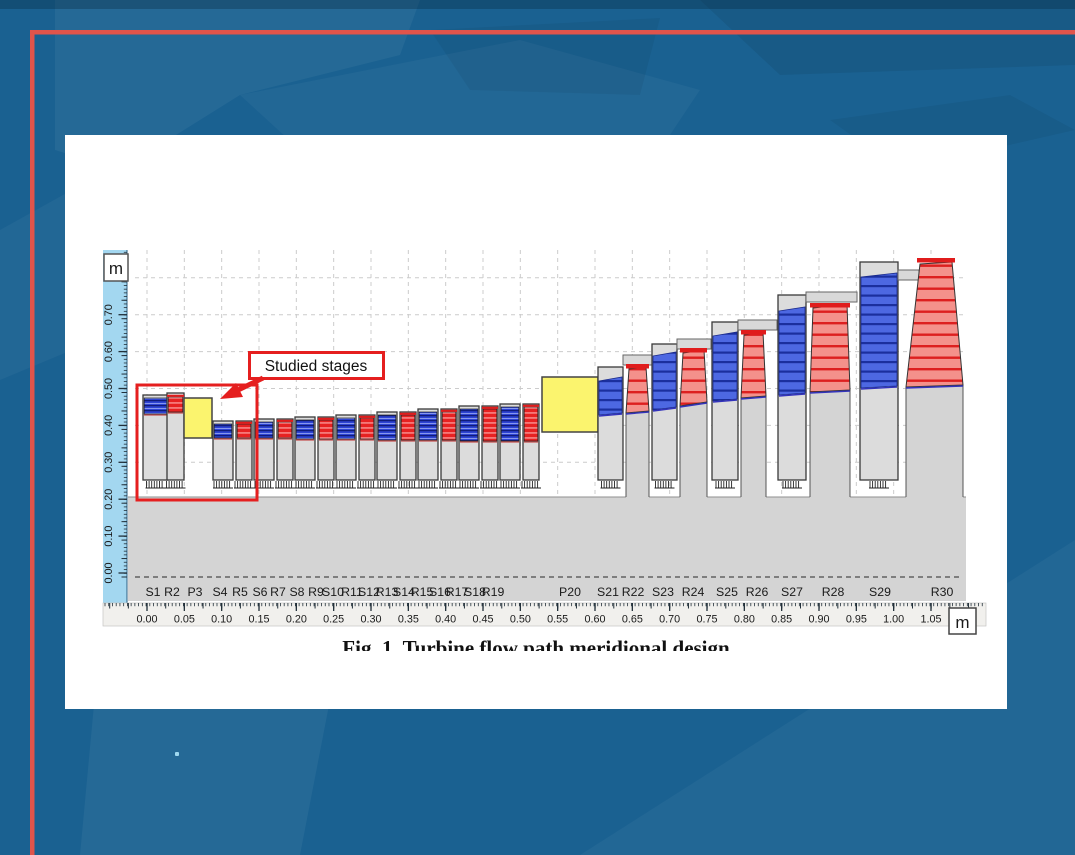  I want to click on stage-label-S4: S4, so click(219, 592).